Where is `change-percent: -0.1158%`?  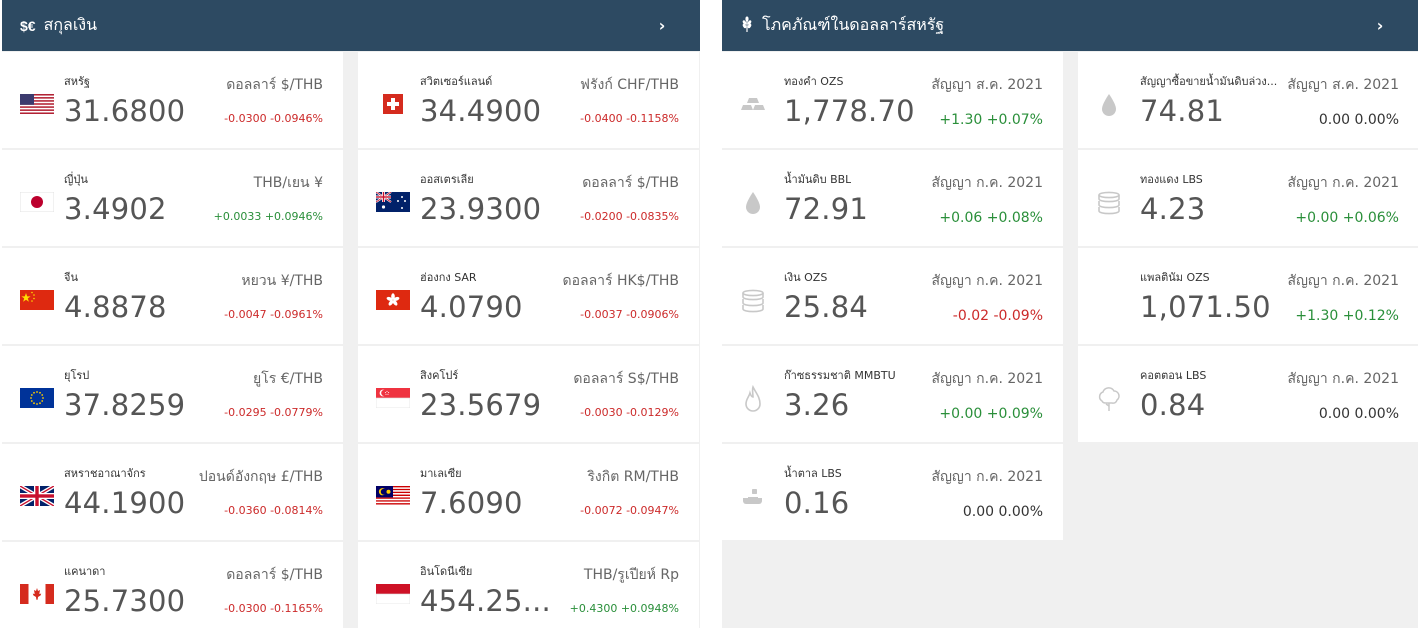
change-percent: -0.1158% is located at coordinates (652, 118).